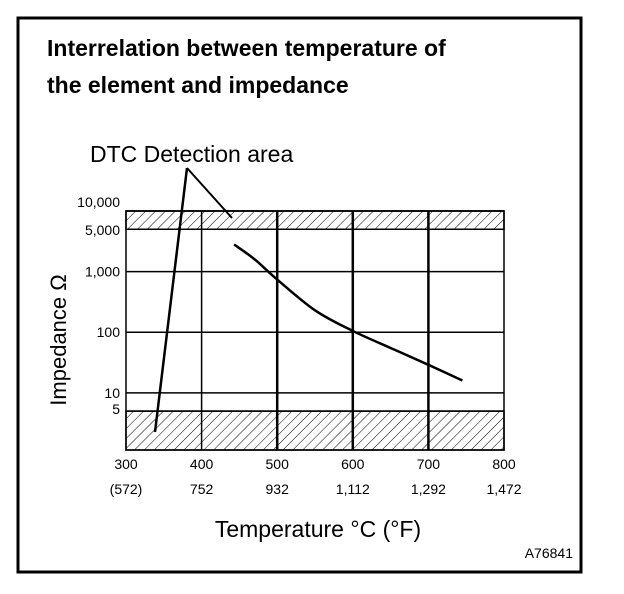  What do you see at coordinates (126, 489) in the screenshot?
I see `x-tick-label-fahrenheit: (572)` at bounding box center [126, 489].